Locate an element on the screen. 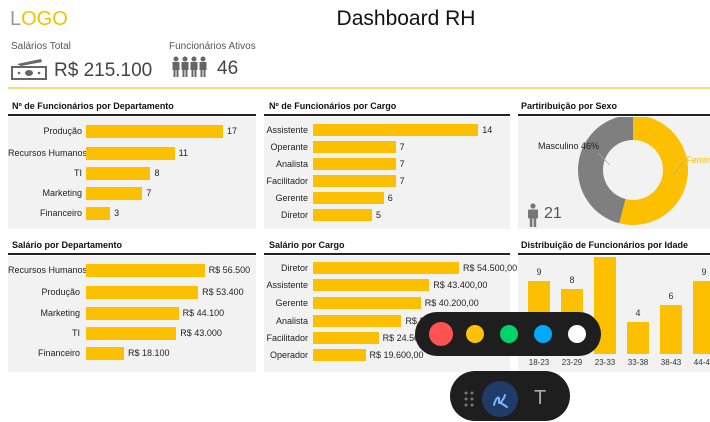 The height and width of the screenshot is (422, 710). feminino-label: Feminino 54% is located at coordinates (698, 160).